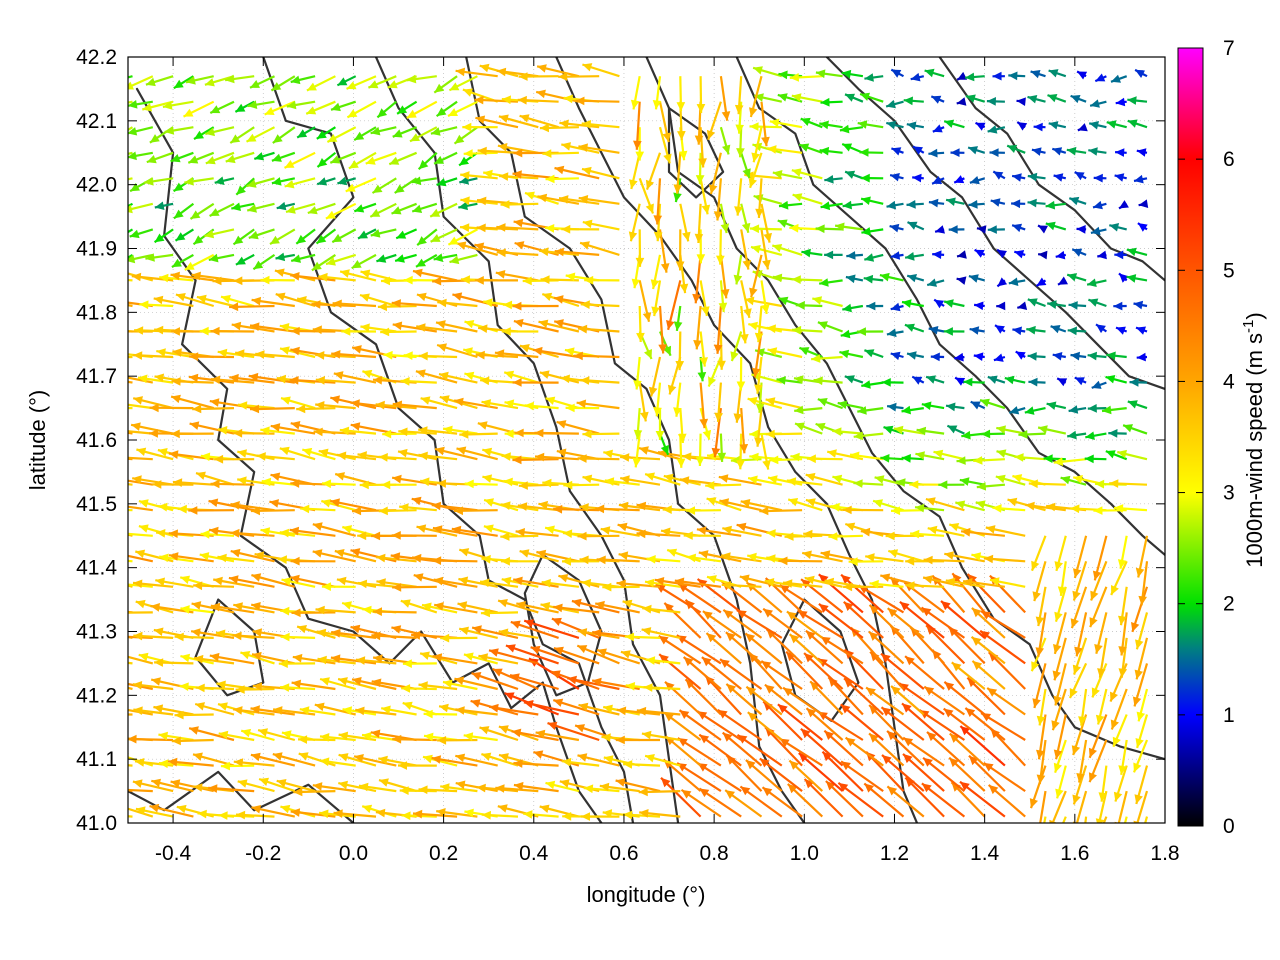 This screenshot has height=960, width=1280. Describe the element at coordinates (1229, 159) in the screenshot. I see `colorbar-tick-label: 6` at that location.